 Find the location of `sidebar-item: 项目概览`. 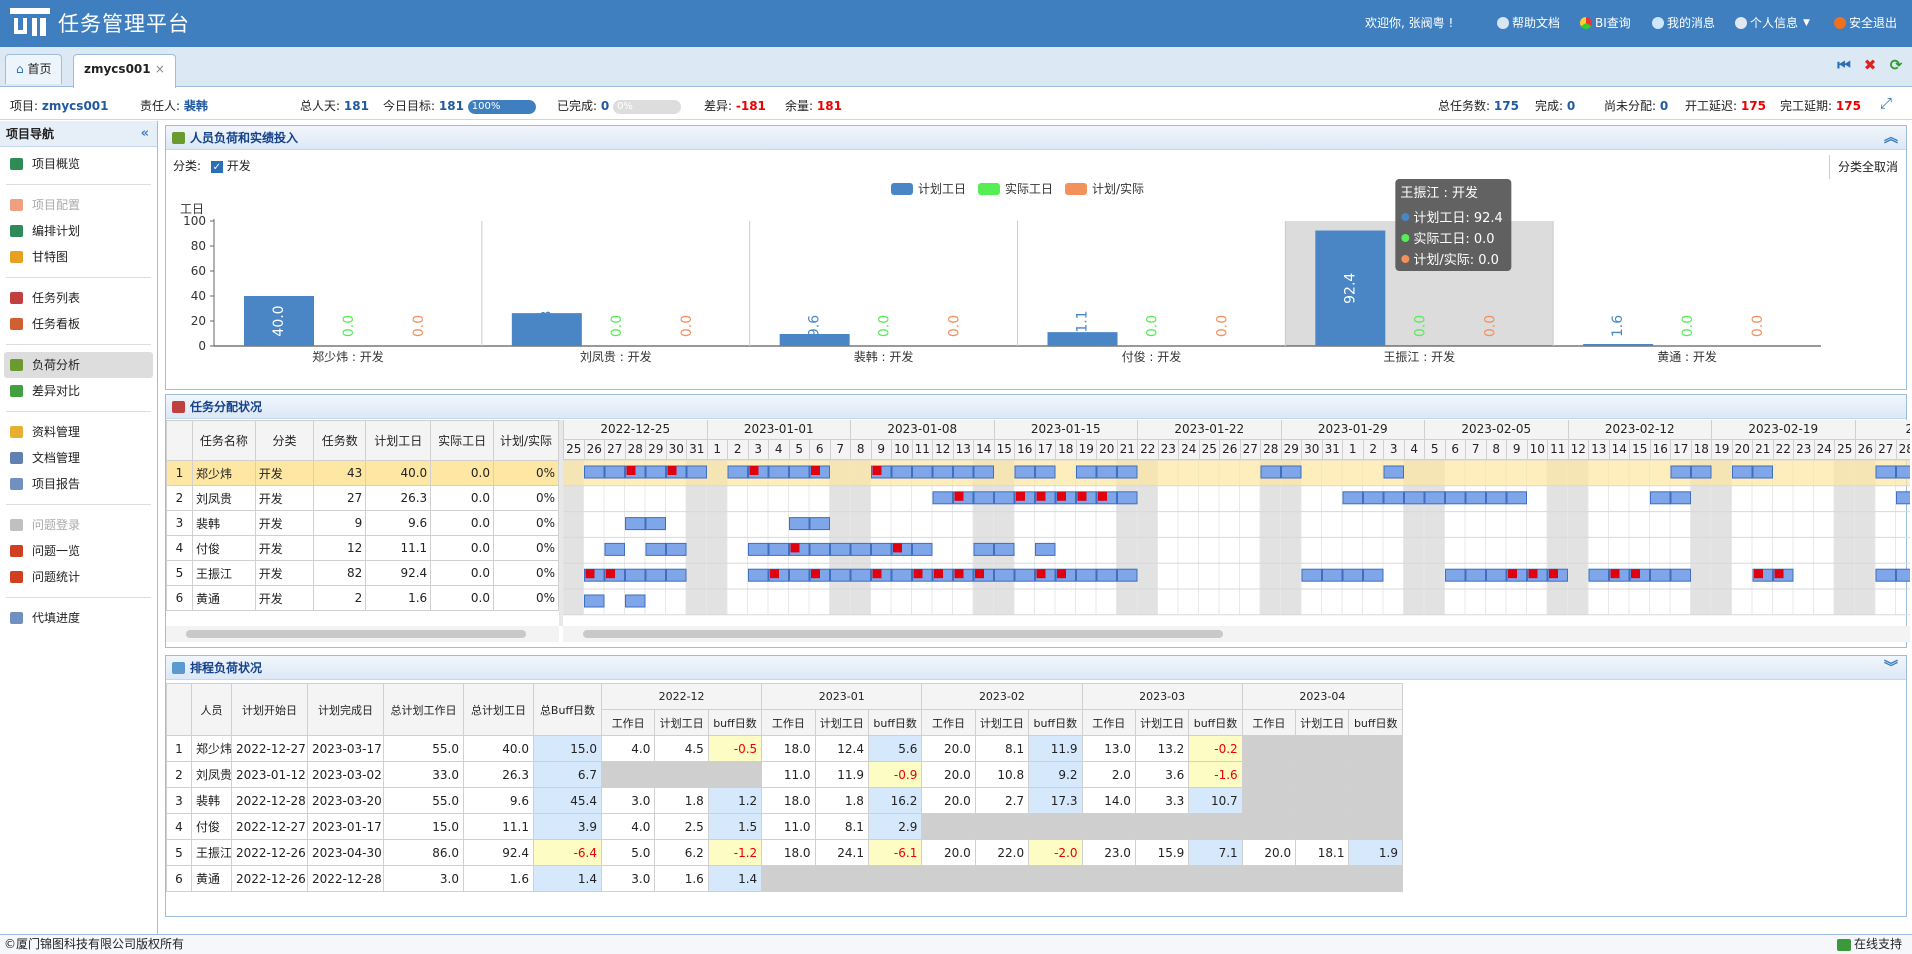

sidebar-item: 项目概览 is located at coordinates (78, 164).